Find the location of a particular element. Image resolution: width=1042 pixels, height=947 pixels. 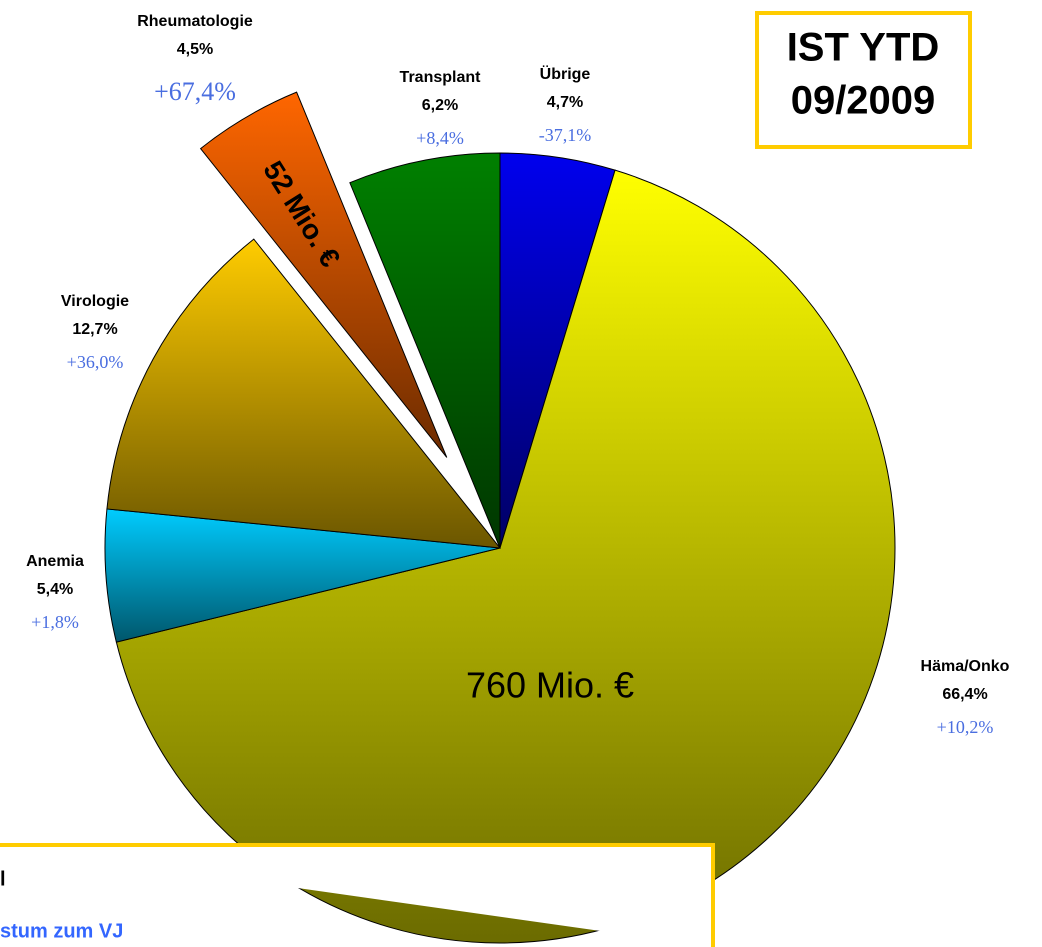

value-label: 12,7% is located at coordinates (94, 329).